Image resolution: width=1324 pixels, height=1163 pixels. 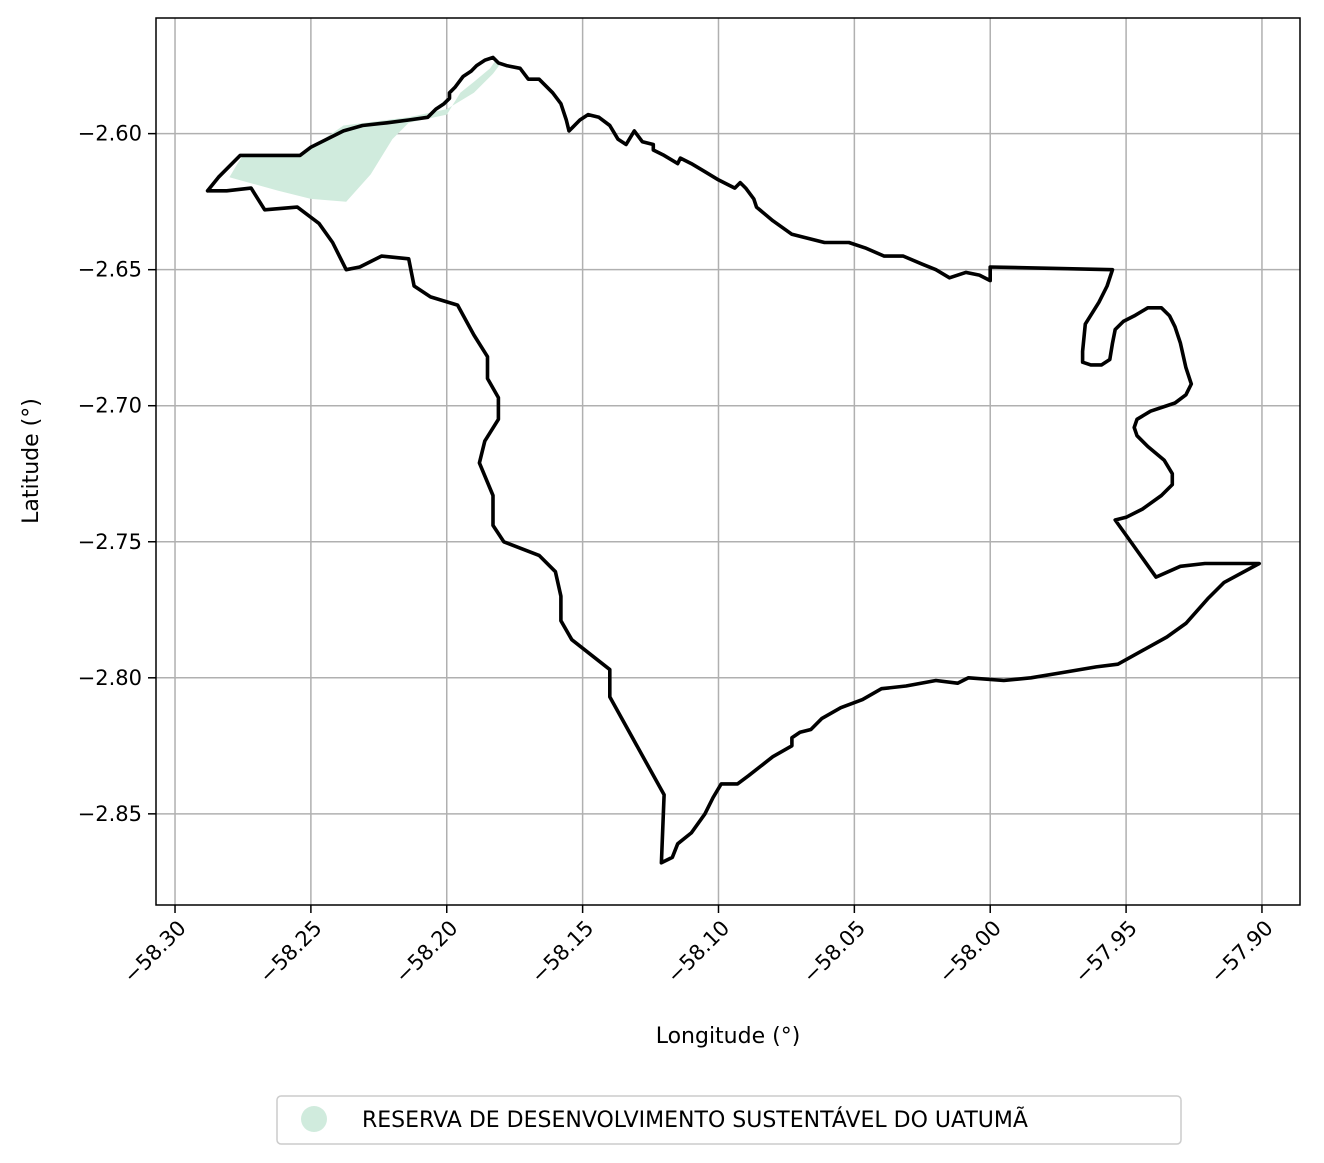 I want to click on y-tick-label-5: −2.85, so click(x=110, y=814).